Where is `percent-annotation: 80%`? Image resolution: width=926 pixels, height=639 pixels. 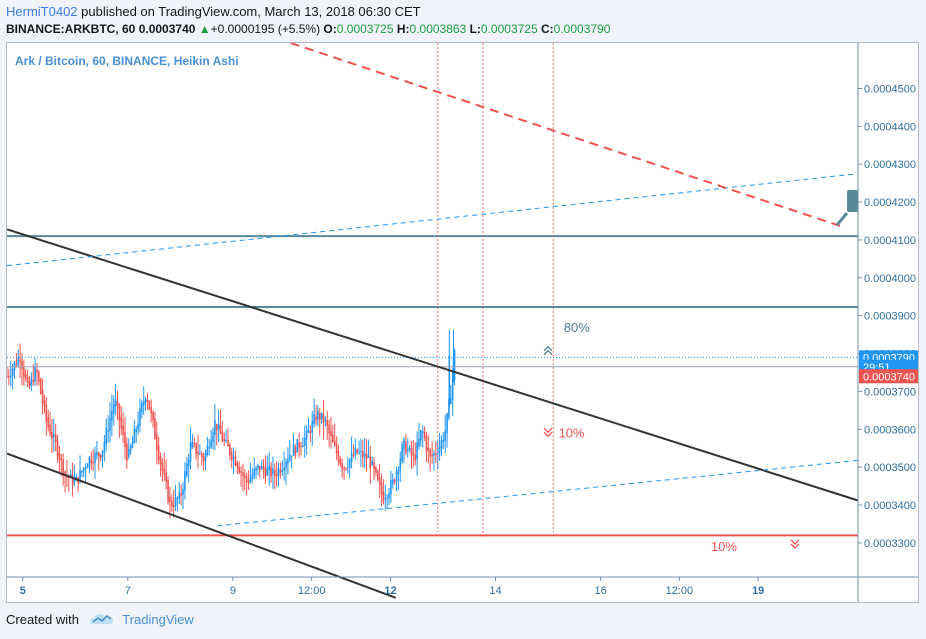 percent-annotation: 80% is located at coordinates (577, 327).